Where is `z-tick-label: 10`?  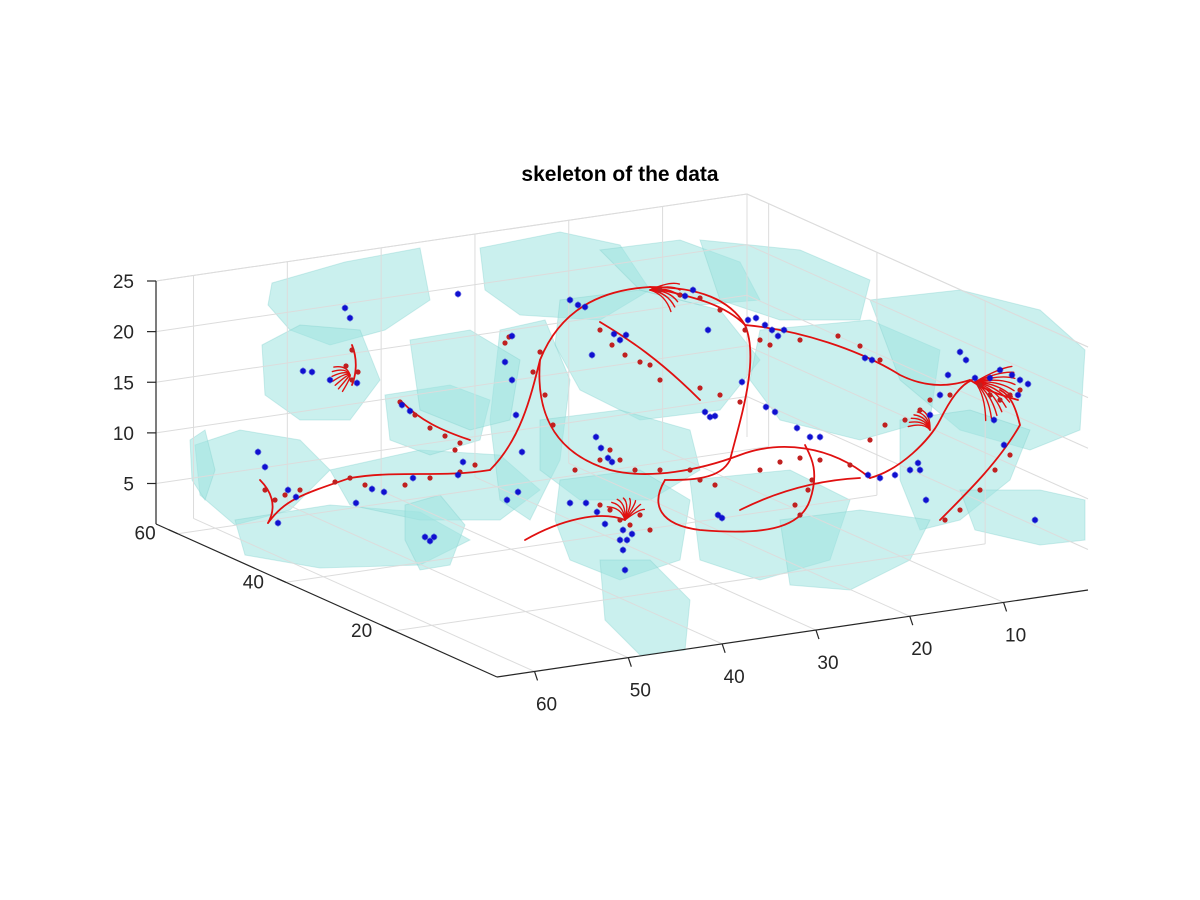
z-tick-label: 10 is located at coordinates (123, 434).